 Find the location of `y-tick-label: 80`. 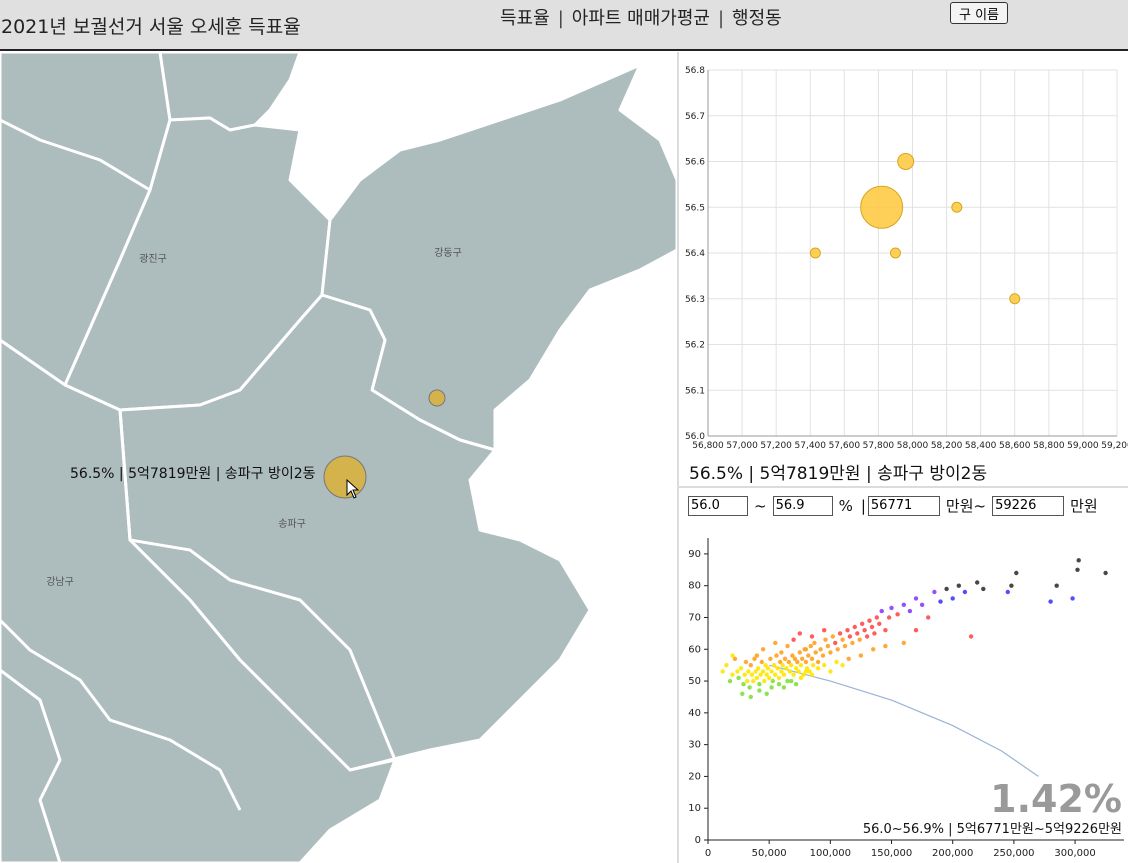

y-tick-label: 80 is located at coordinates (694, 586).